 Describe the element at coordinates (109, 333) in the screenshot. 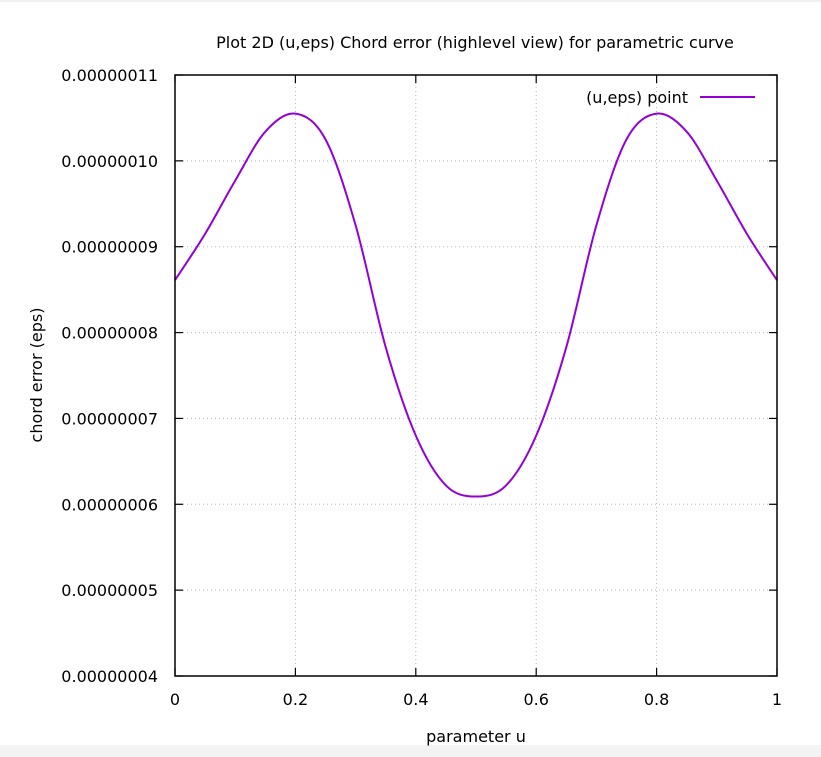

I see `y-tick-label: 0.00000008` at that location.